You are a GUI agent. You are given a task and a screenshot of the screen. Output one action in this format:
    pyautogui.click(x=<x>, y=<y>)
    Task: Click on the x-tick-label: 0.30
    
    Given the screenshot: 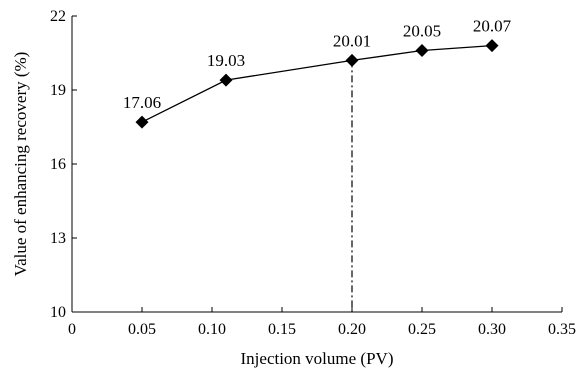 What is the action you would take?
    pyautogui.click(x=492, y=329)
    